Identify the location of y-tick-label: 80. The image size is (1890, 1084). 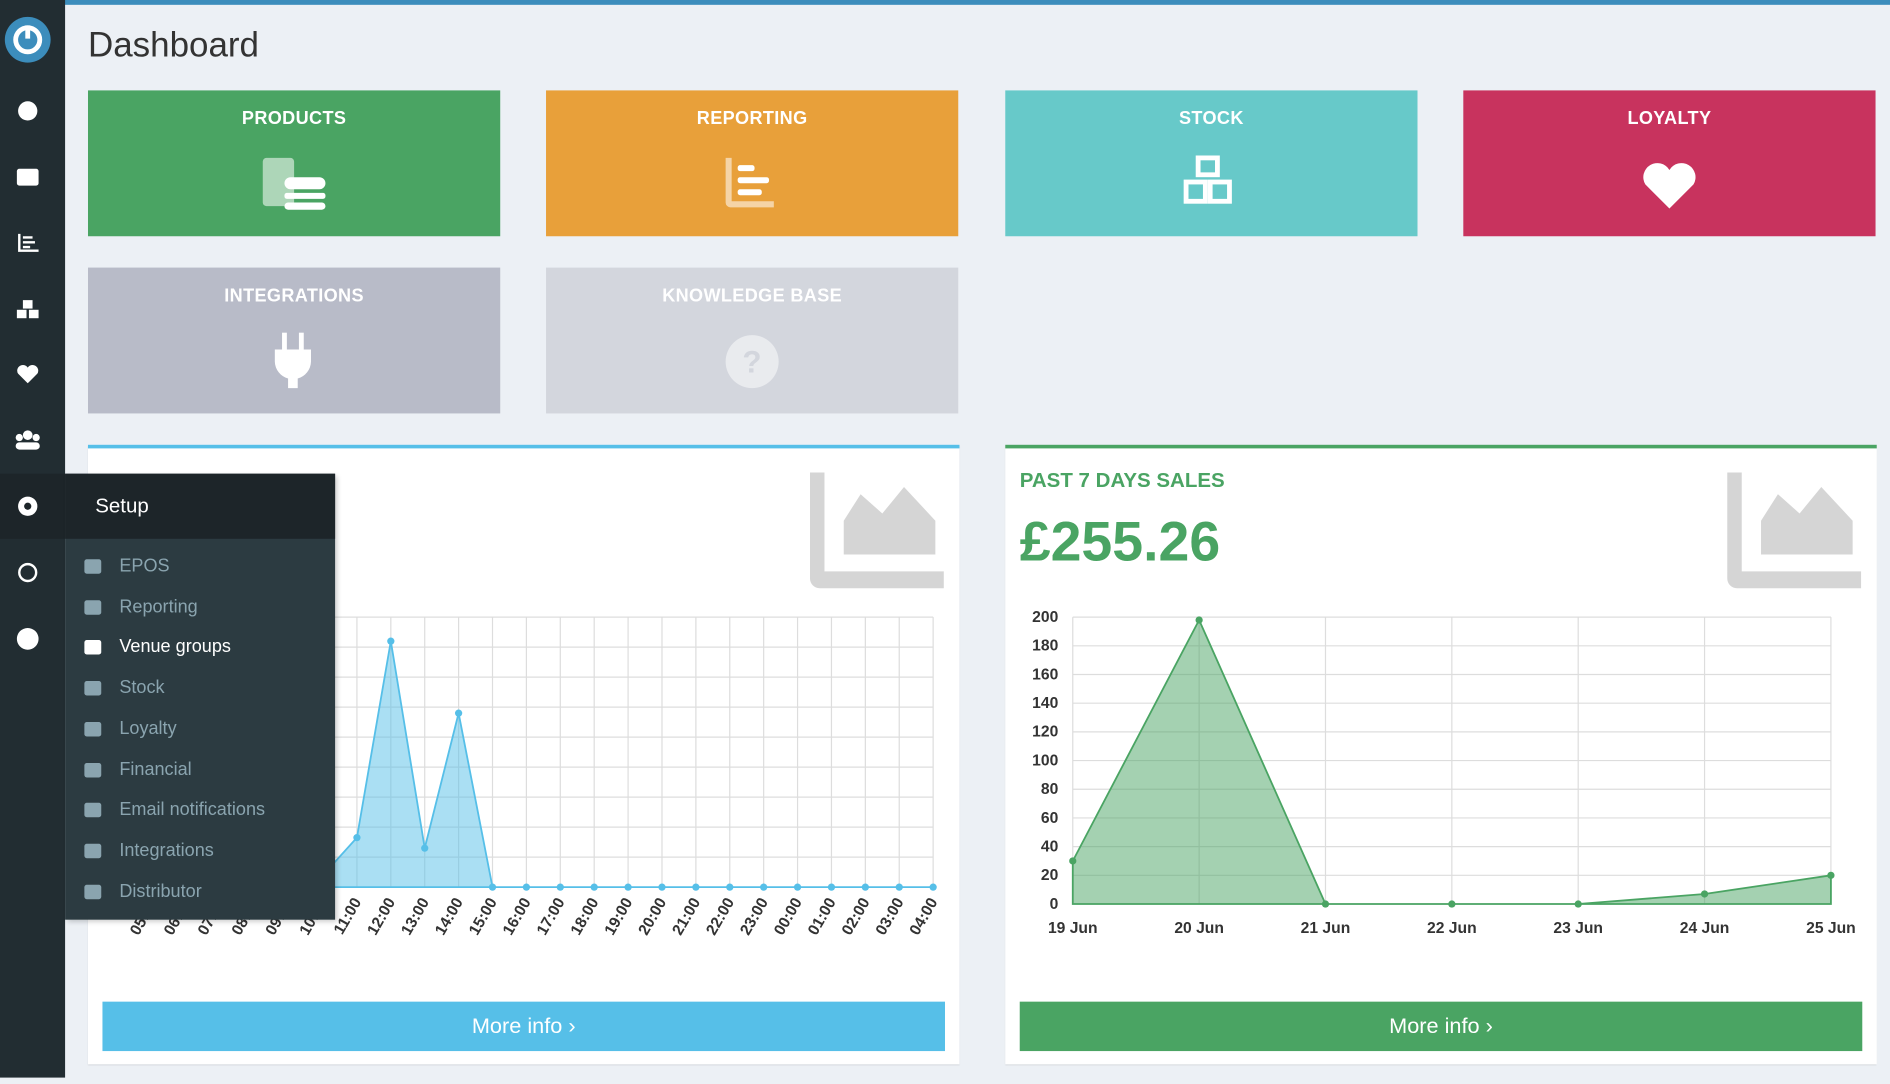
(1050, 789).